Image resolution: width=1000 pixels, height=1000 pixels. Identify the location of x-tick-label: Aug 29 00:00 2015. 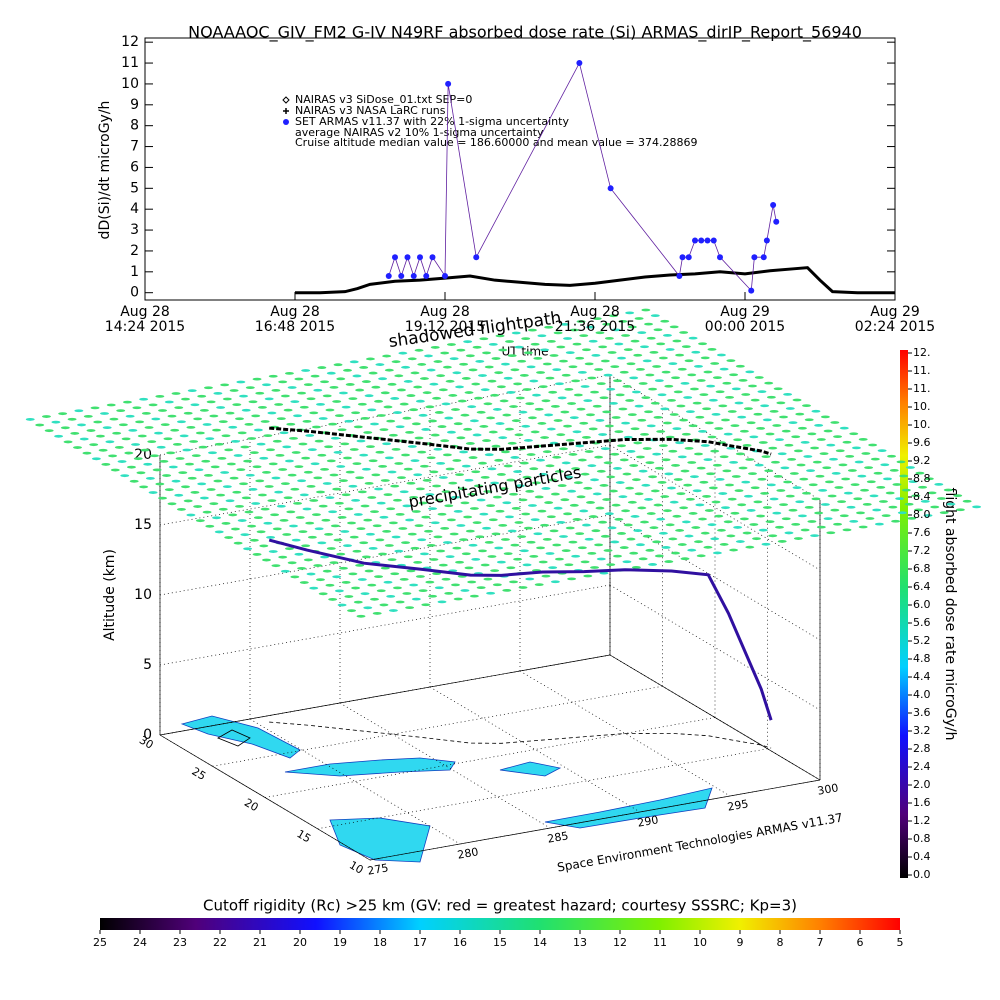
(745, 319).